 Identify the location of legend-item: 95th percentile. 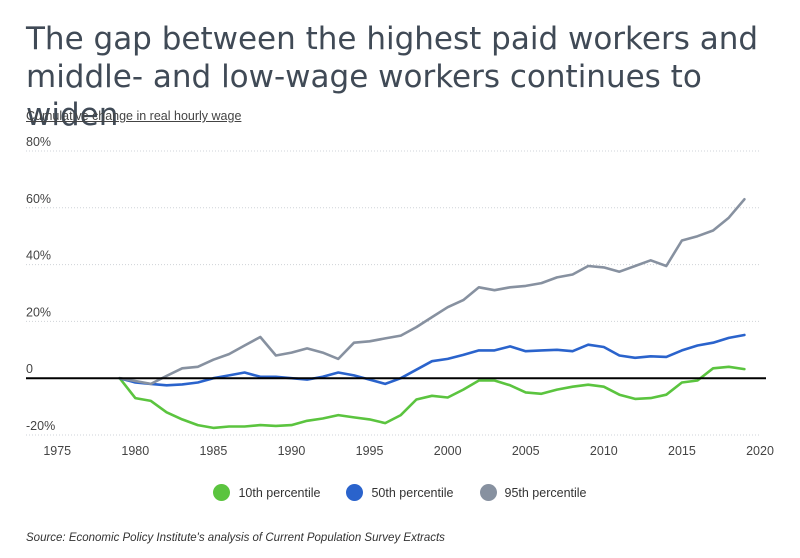
(533, 492).